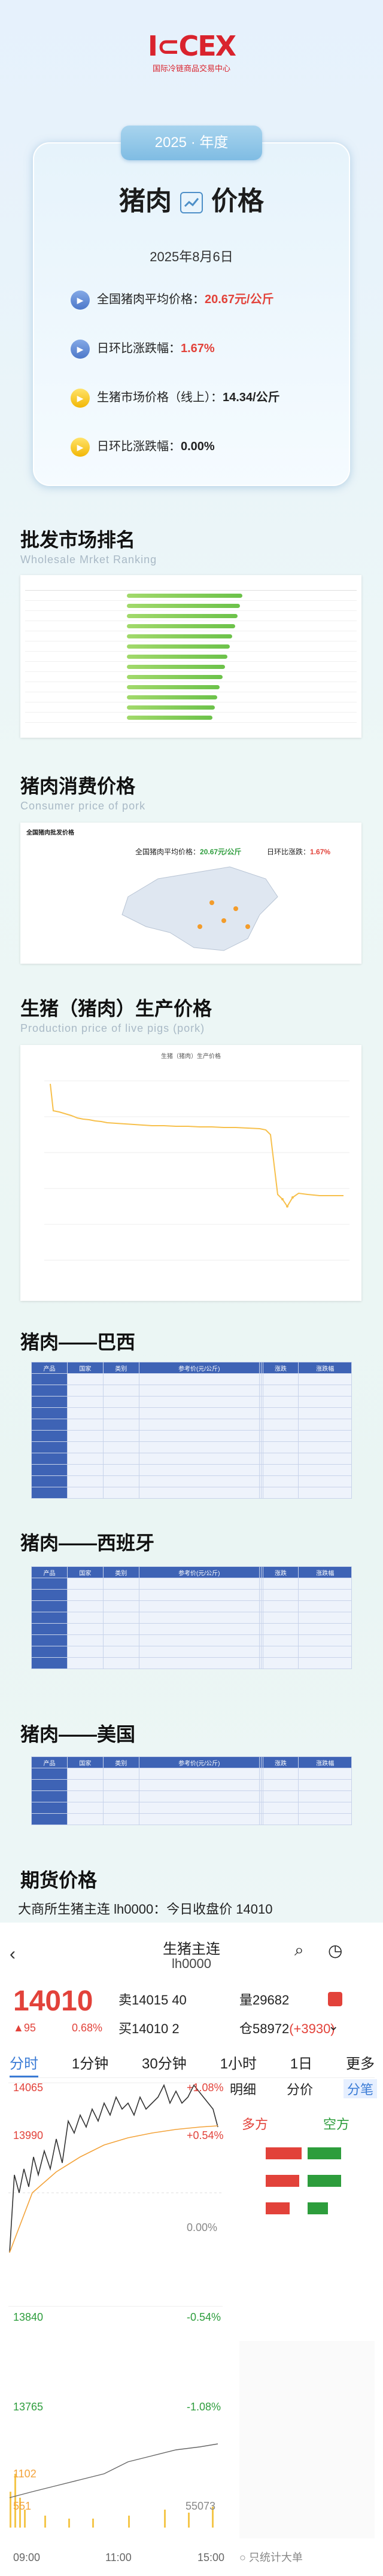  Describe the element at coordinates (80, 447) in the screenshot. I see `chevron-right-icon: ▶` at that location.